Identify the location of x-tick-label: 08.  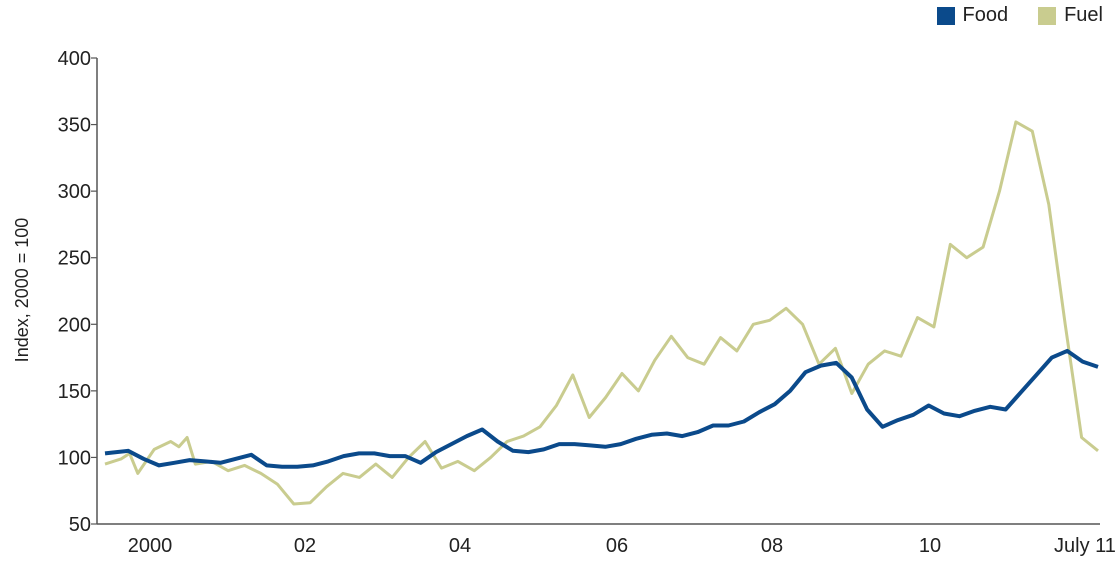
(772, 546).